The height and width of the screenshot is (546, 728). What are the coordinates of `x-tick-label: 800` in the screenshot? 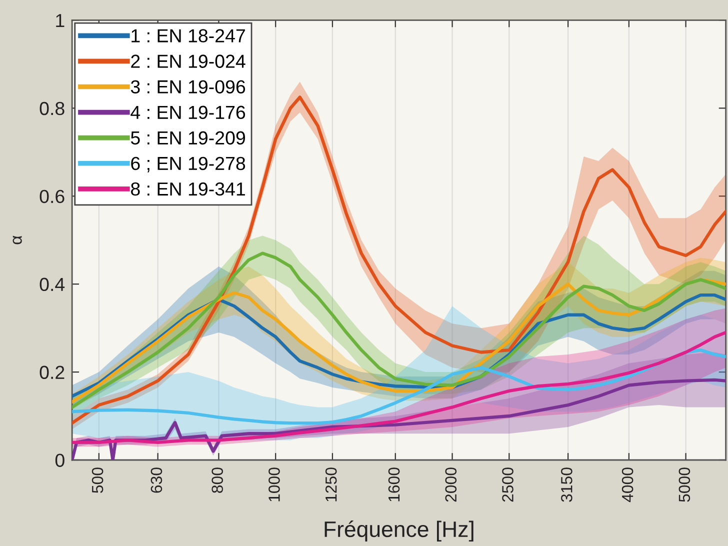 It's located at (218, 480).